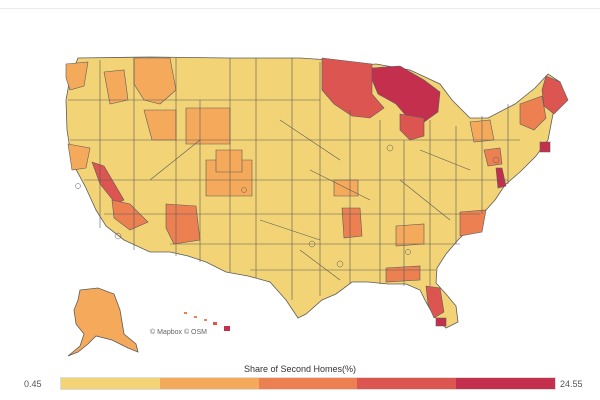 The image size is (600, 400). I want to click on region-new-england, so click(533, 113).